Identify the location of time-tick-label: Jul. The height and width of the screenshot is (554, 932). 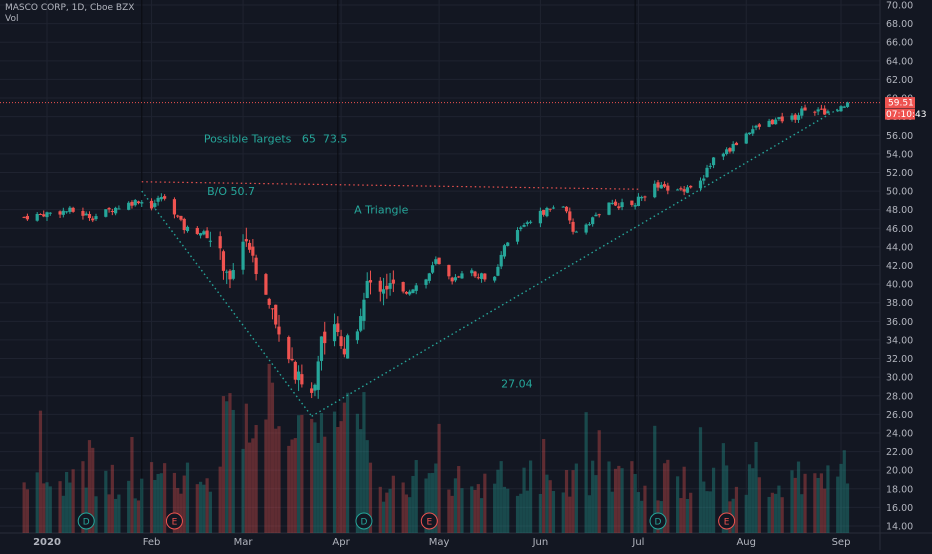
(637, 542).